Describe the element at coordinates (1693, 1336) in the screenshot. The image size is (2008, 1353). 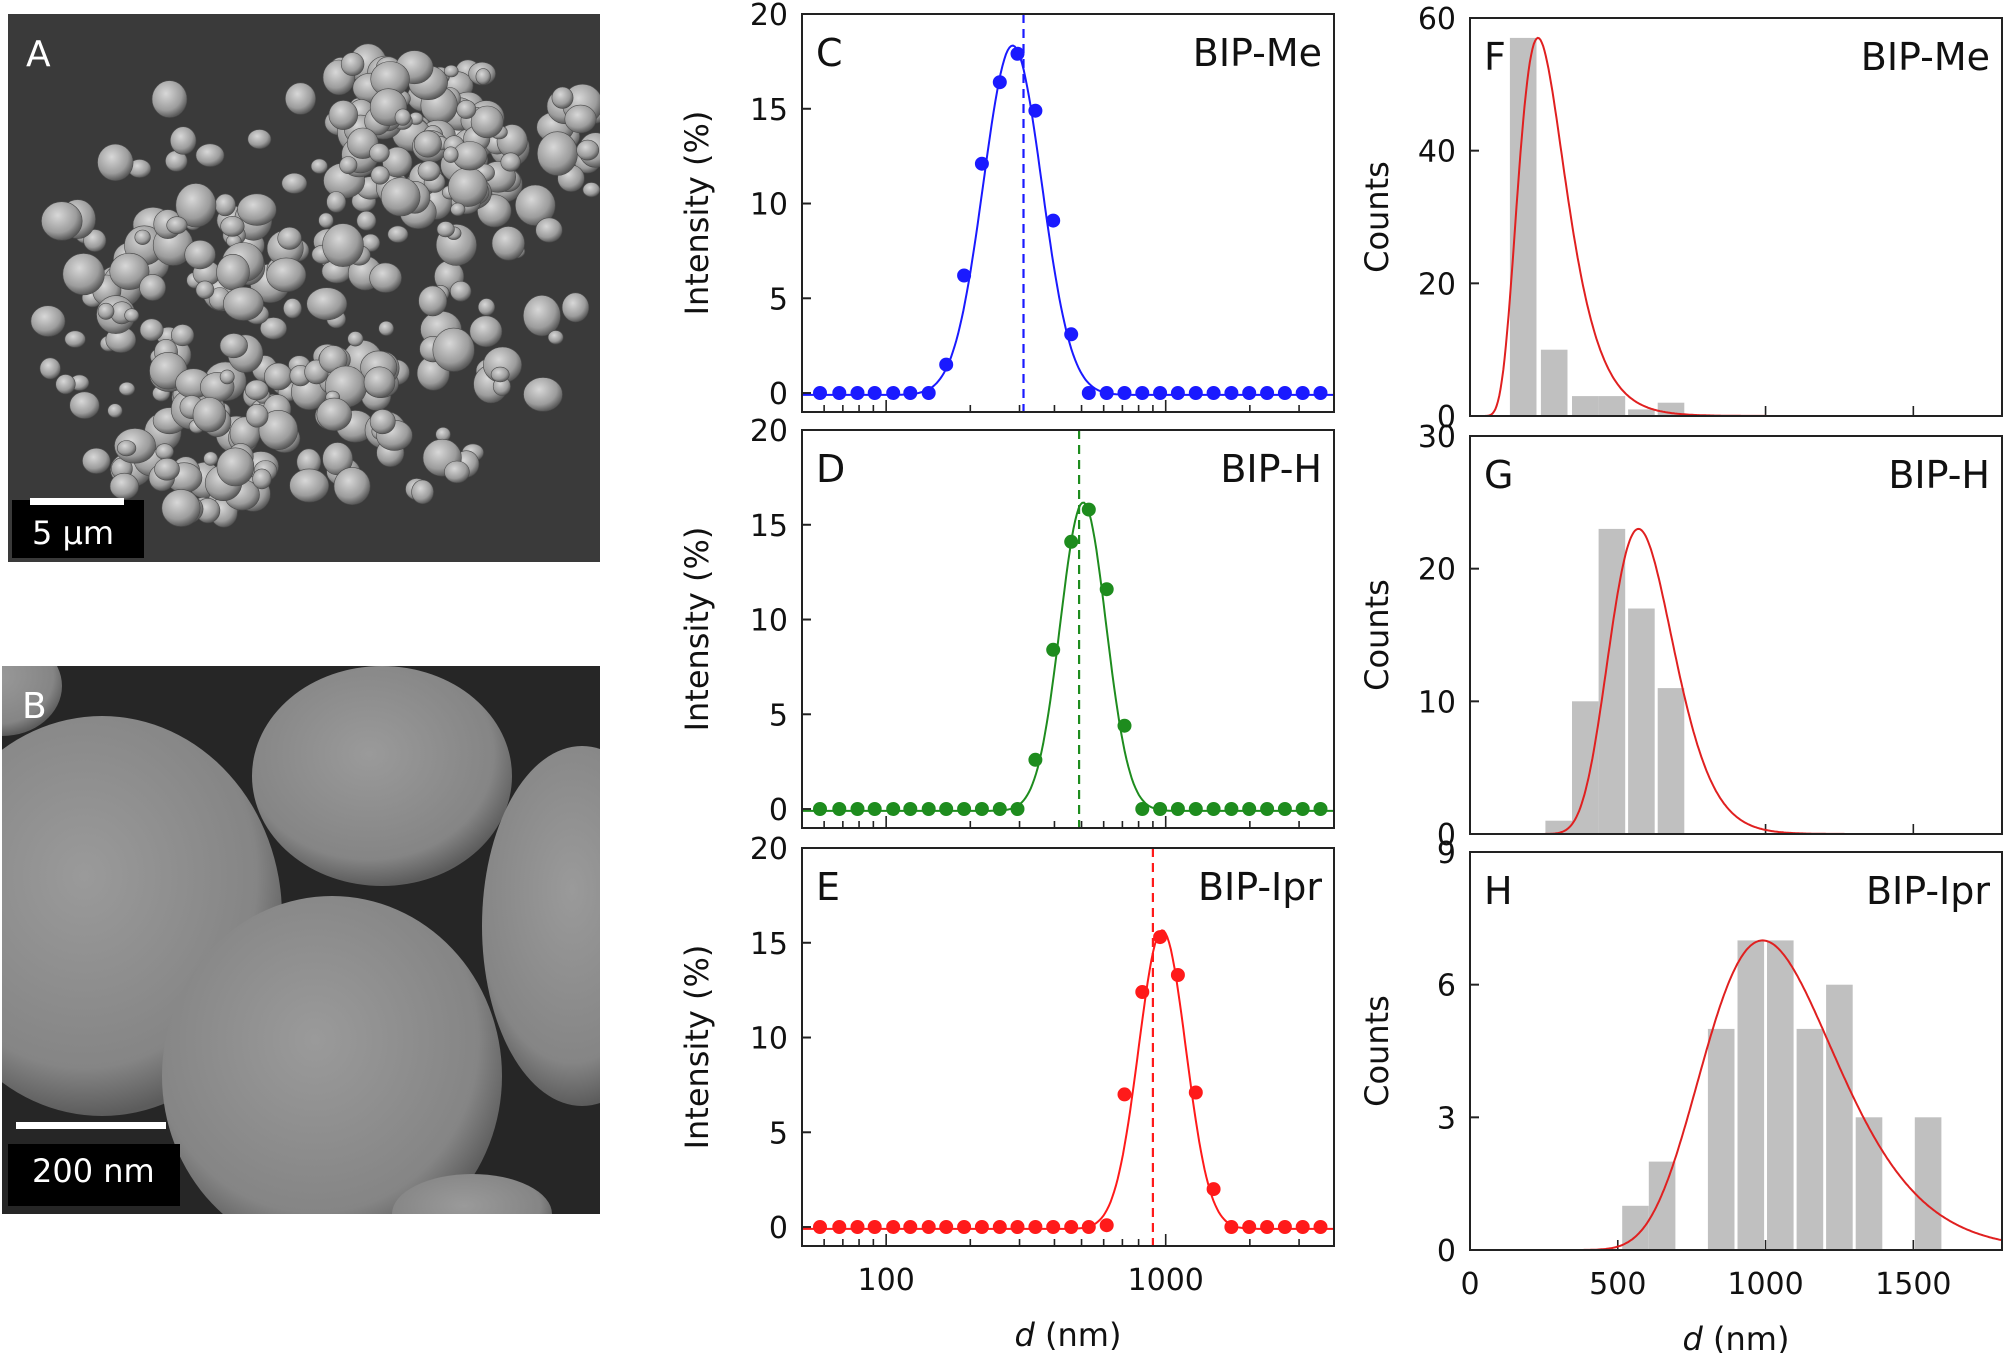
I see `x-axis-label-var: d` at that location.